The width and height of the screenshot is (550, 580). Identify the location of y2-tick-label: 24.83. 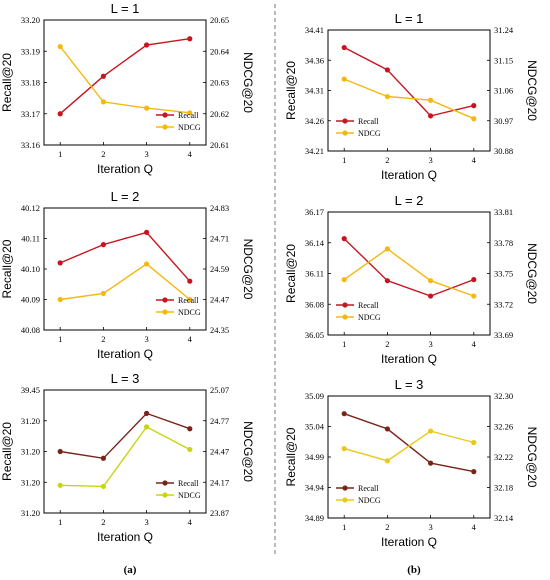
(219, 208).